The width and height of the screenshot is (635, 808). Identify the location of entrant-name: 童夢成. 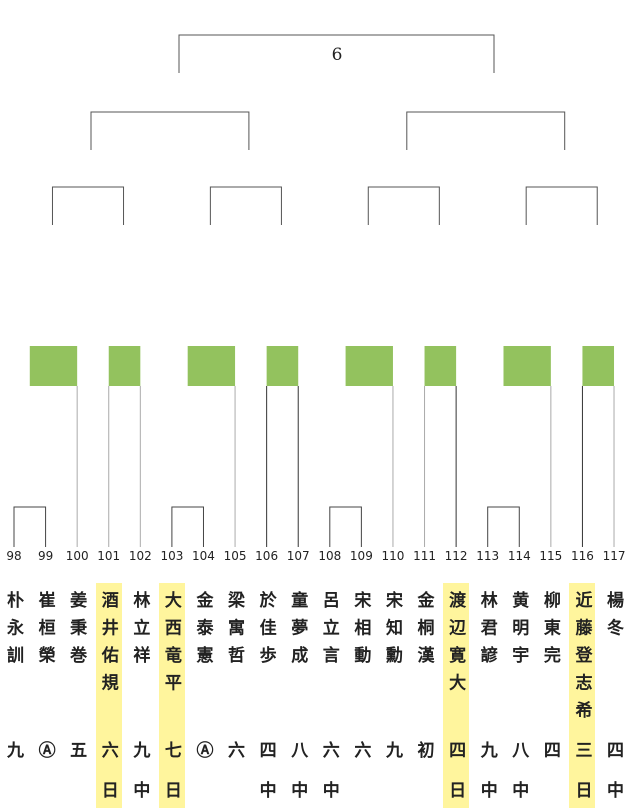
(297, 632).